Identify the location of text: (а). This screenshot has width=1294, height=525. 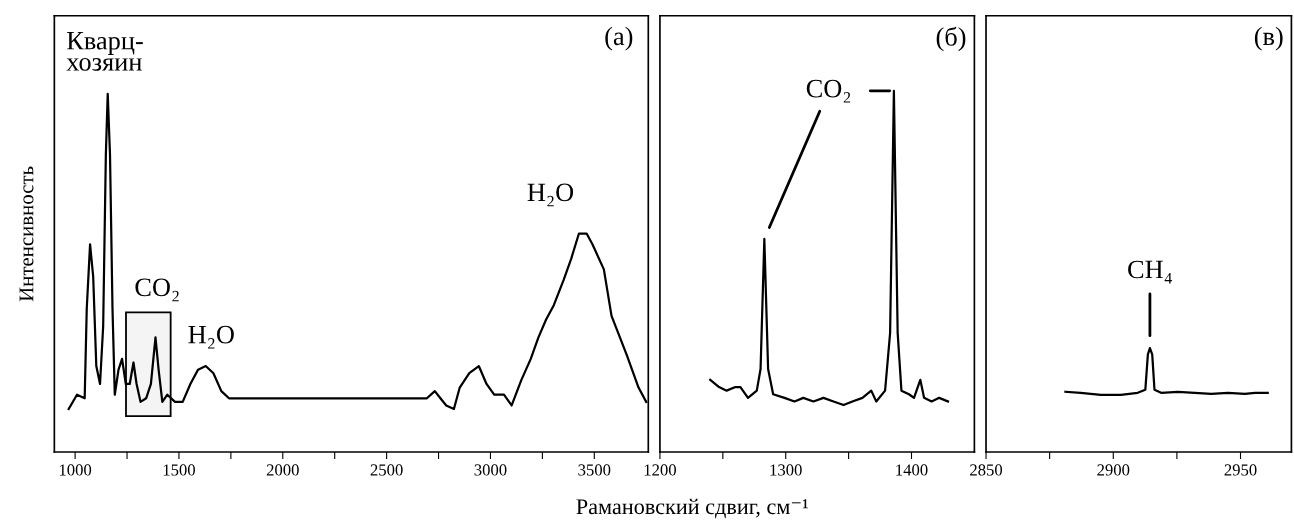
(619, 38).